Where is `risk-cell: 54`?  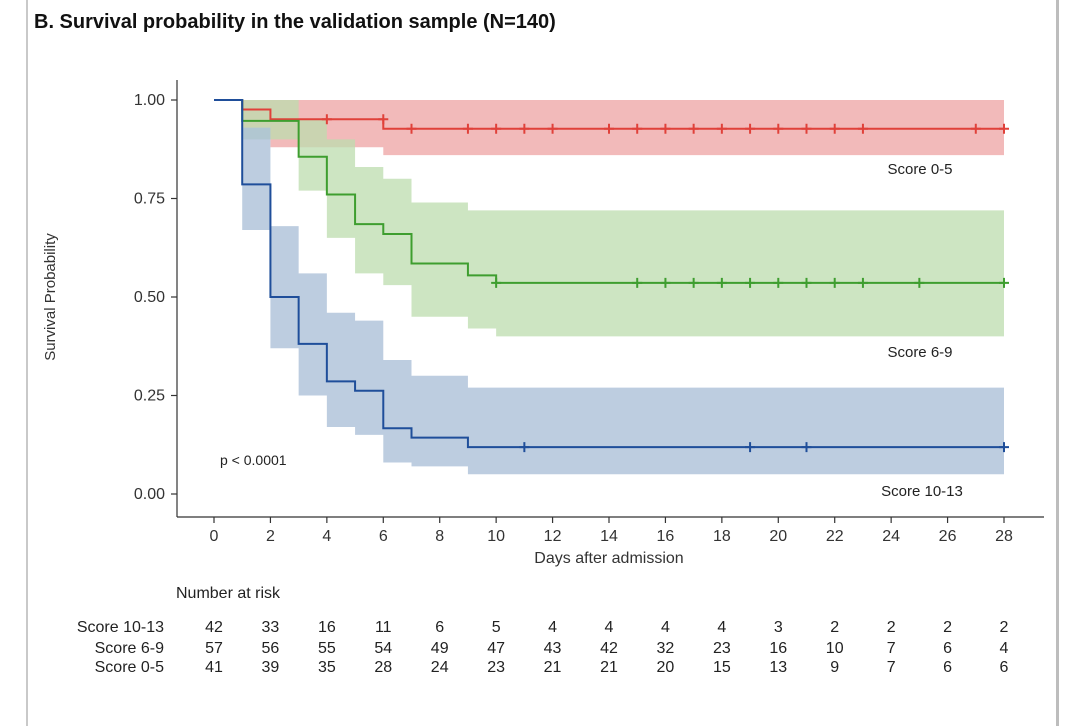 risk-cell: 54 is located at coordinates (383, 648).